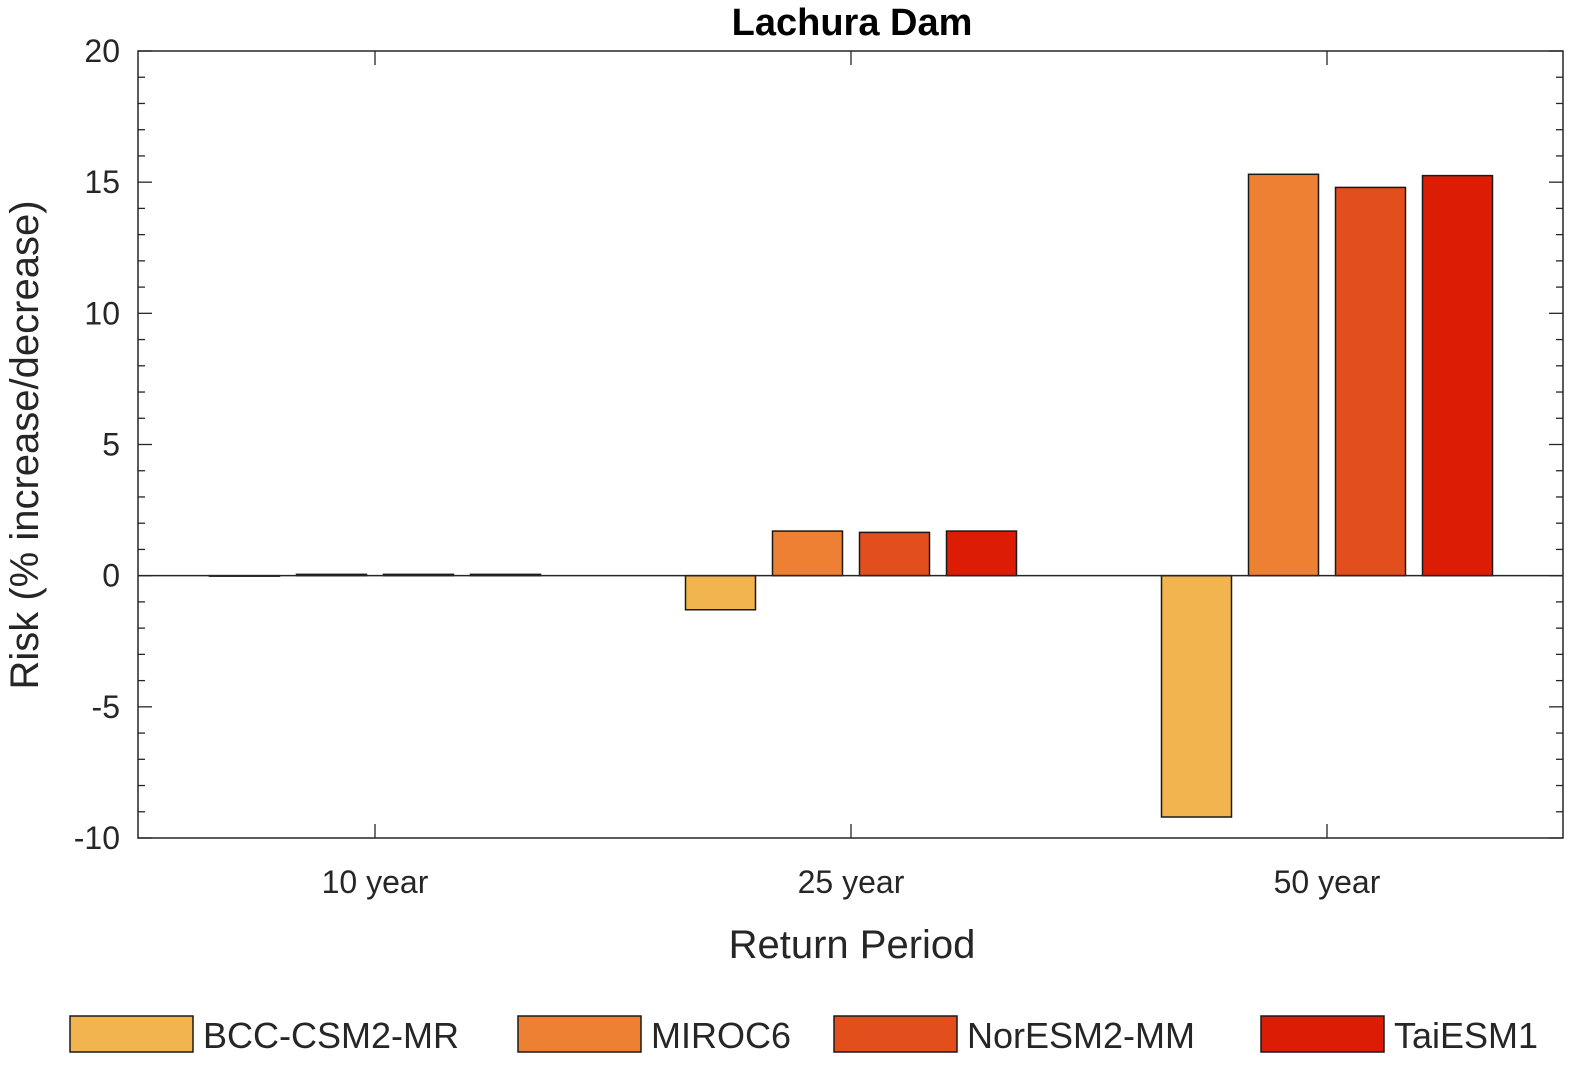  Describe the element at coordinates (803, 1035) in the screenshot. I see `legend: BCC-CSM2-MR MIROC6 NorESM2-MM TaiESM1` at that location.